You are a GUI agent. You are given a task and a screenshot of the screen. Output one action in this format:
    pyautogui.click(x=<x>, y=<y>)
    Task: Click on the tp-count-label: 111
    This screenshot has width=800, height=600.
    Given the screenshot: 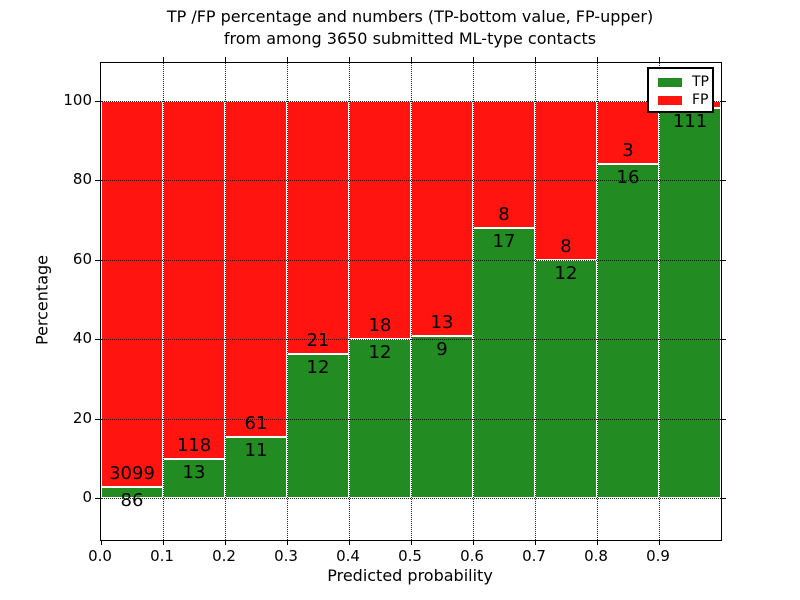 What is the action you would take?
    pyautogui.click(x=690, y=121)
    